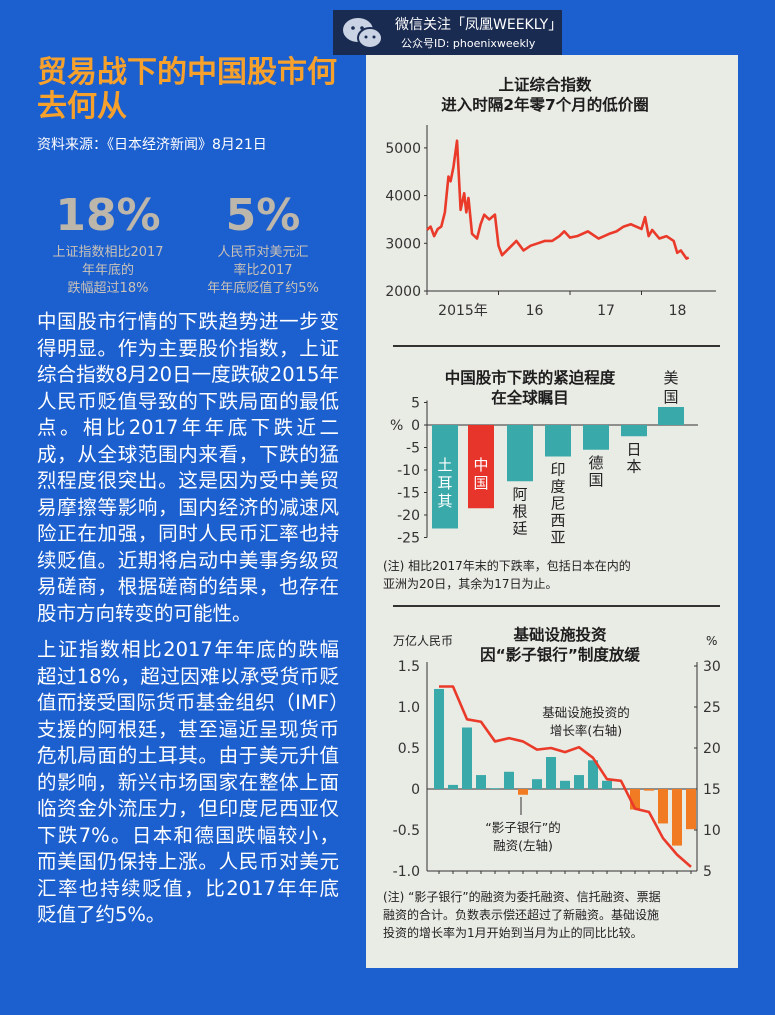 The image size is (775, 1015). What do you see at coordinates (545, 95) in the screenshot?
I see `chart1-title: 上证综合指数 进入时隔2年零7个月的低价圈` at bounding box center [545, 95].